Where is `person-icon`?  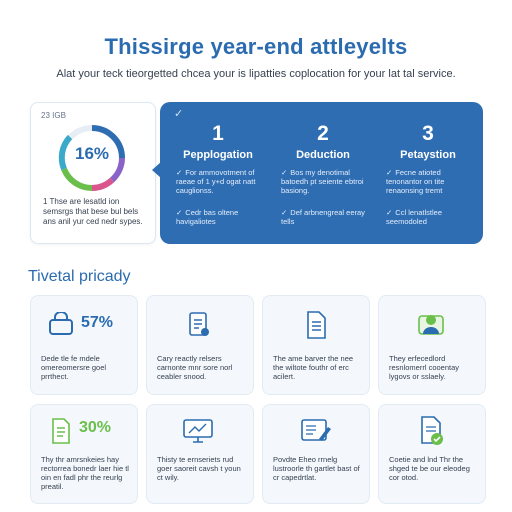
person-icon is located at coordinates (431, 325).